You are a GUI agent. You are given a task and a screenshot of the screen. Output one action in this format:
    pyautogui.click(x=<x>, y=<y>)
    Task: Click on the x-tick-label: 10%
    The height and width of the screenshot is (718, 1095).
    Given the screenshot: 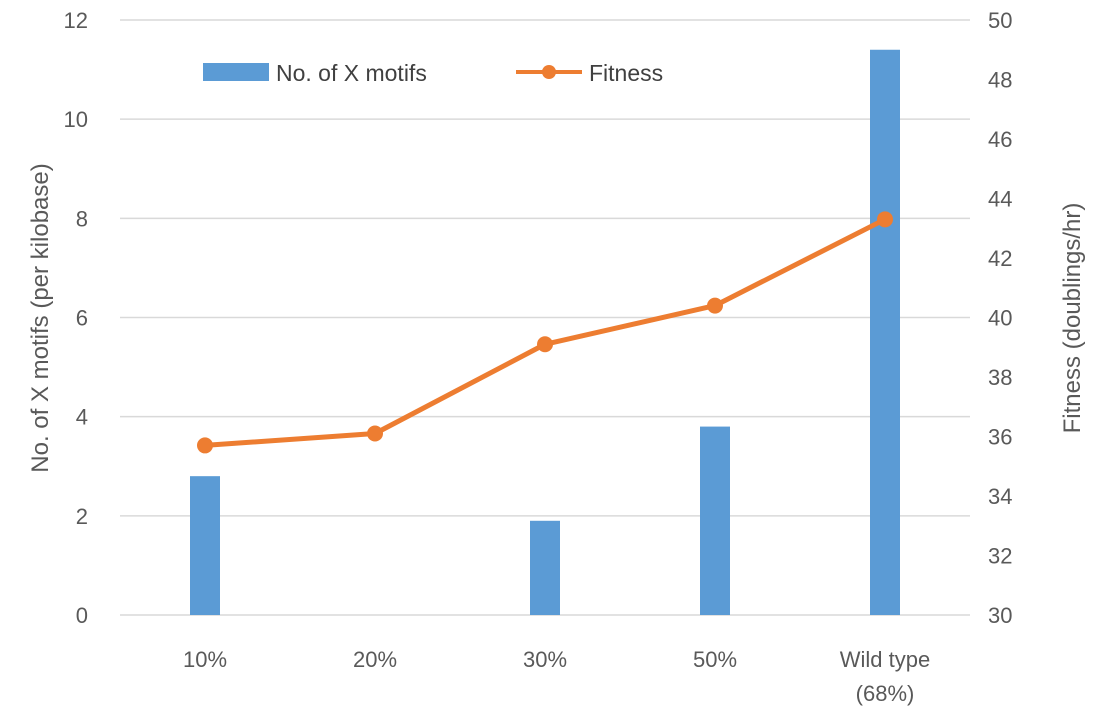 What is the action you would take?
    pyautogui.click(x=205, y=659)
    